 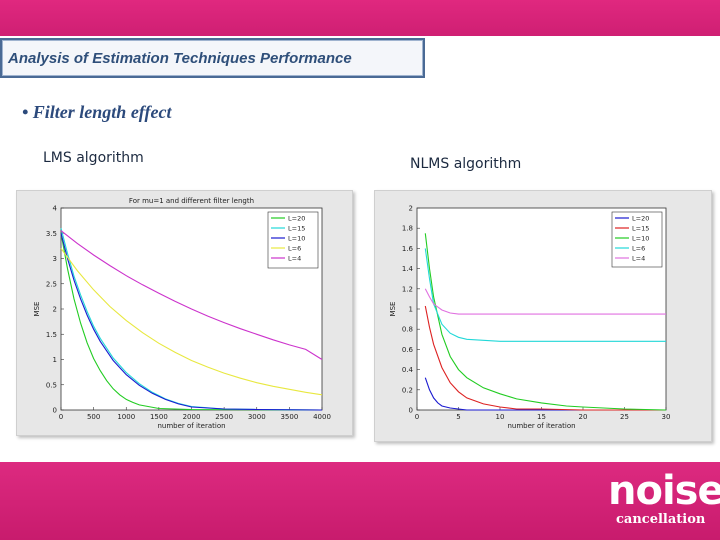 I want to click on lms-x-tick-label: 500, so click(x=93, y=417).